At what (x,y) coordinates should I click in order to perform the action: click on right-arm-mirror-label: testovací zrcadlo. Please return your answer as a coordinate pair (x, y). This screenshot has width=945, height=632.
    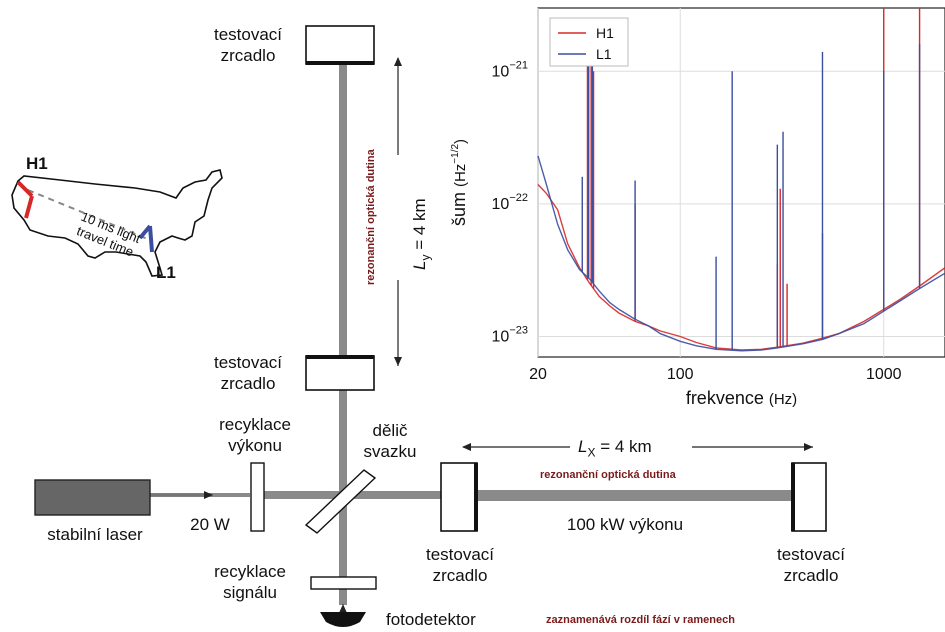
    Looking at the image, I should click on (811, 565).